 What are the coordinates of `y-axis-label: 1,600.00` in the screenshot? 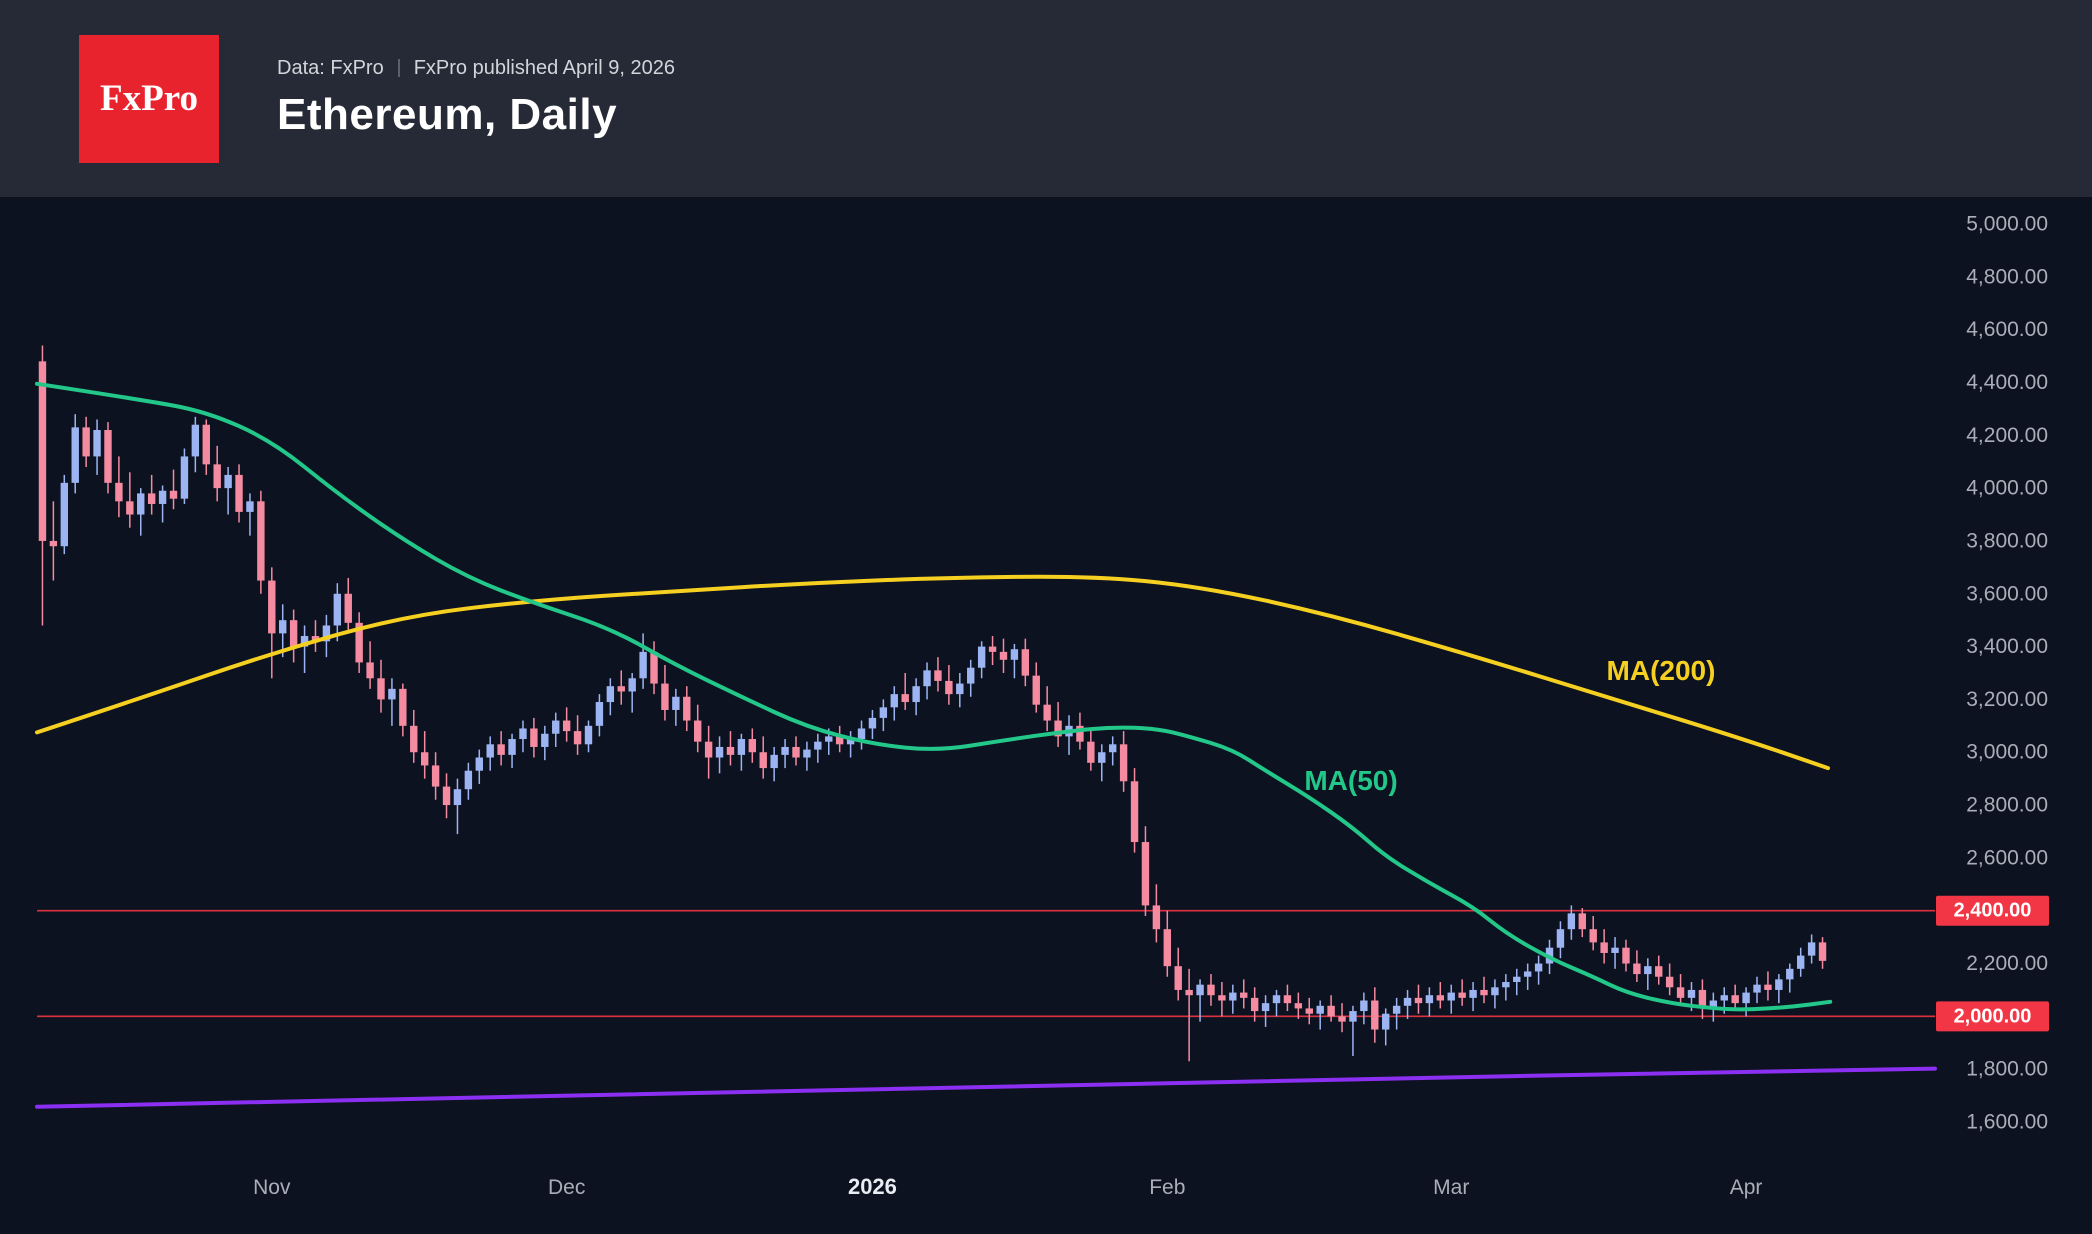 It's located at (2007, 1122).